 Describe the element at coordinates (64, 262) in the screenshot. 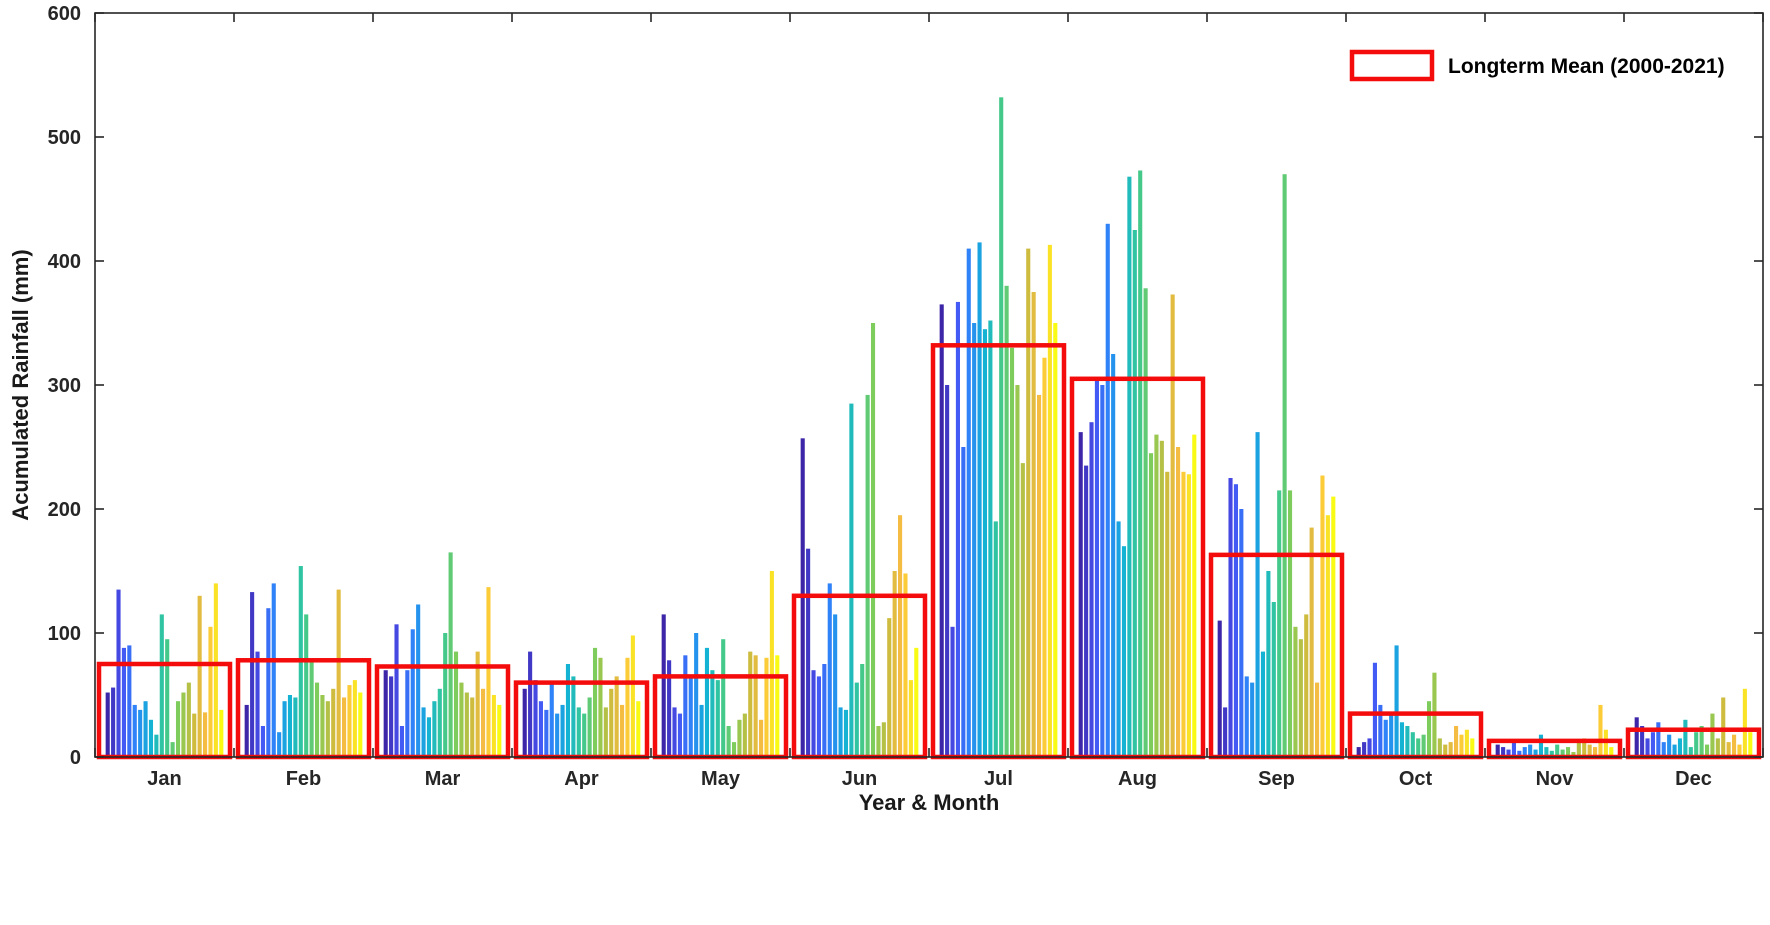

I see `y-tick-label-400: 400` at that location.